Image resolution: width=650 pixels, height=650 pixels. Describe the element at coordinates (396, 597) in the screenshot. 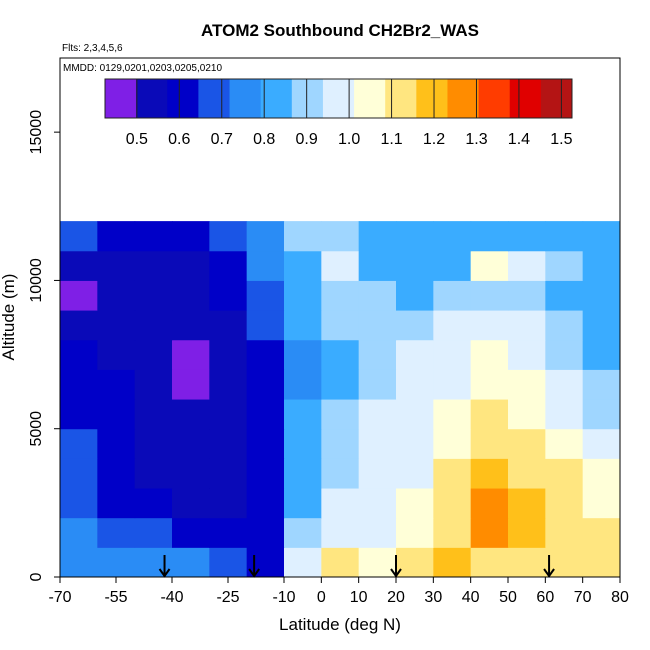

I see `x-tick-label: 20` at that location.